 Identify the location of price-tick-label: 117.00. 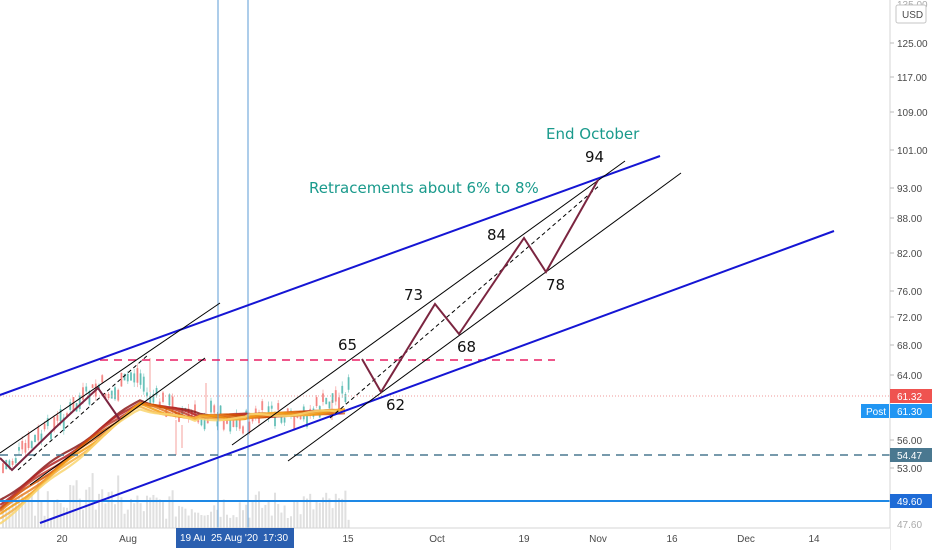
(912, 78).